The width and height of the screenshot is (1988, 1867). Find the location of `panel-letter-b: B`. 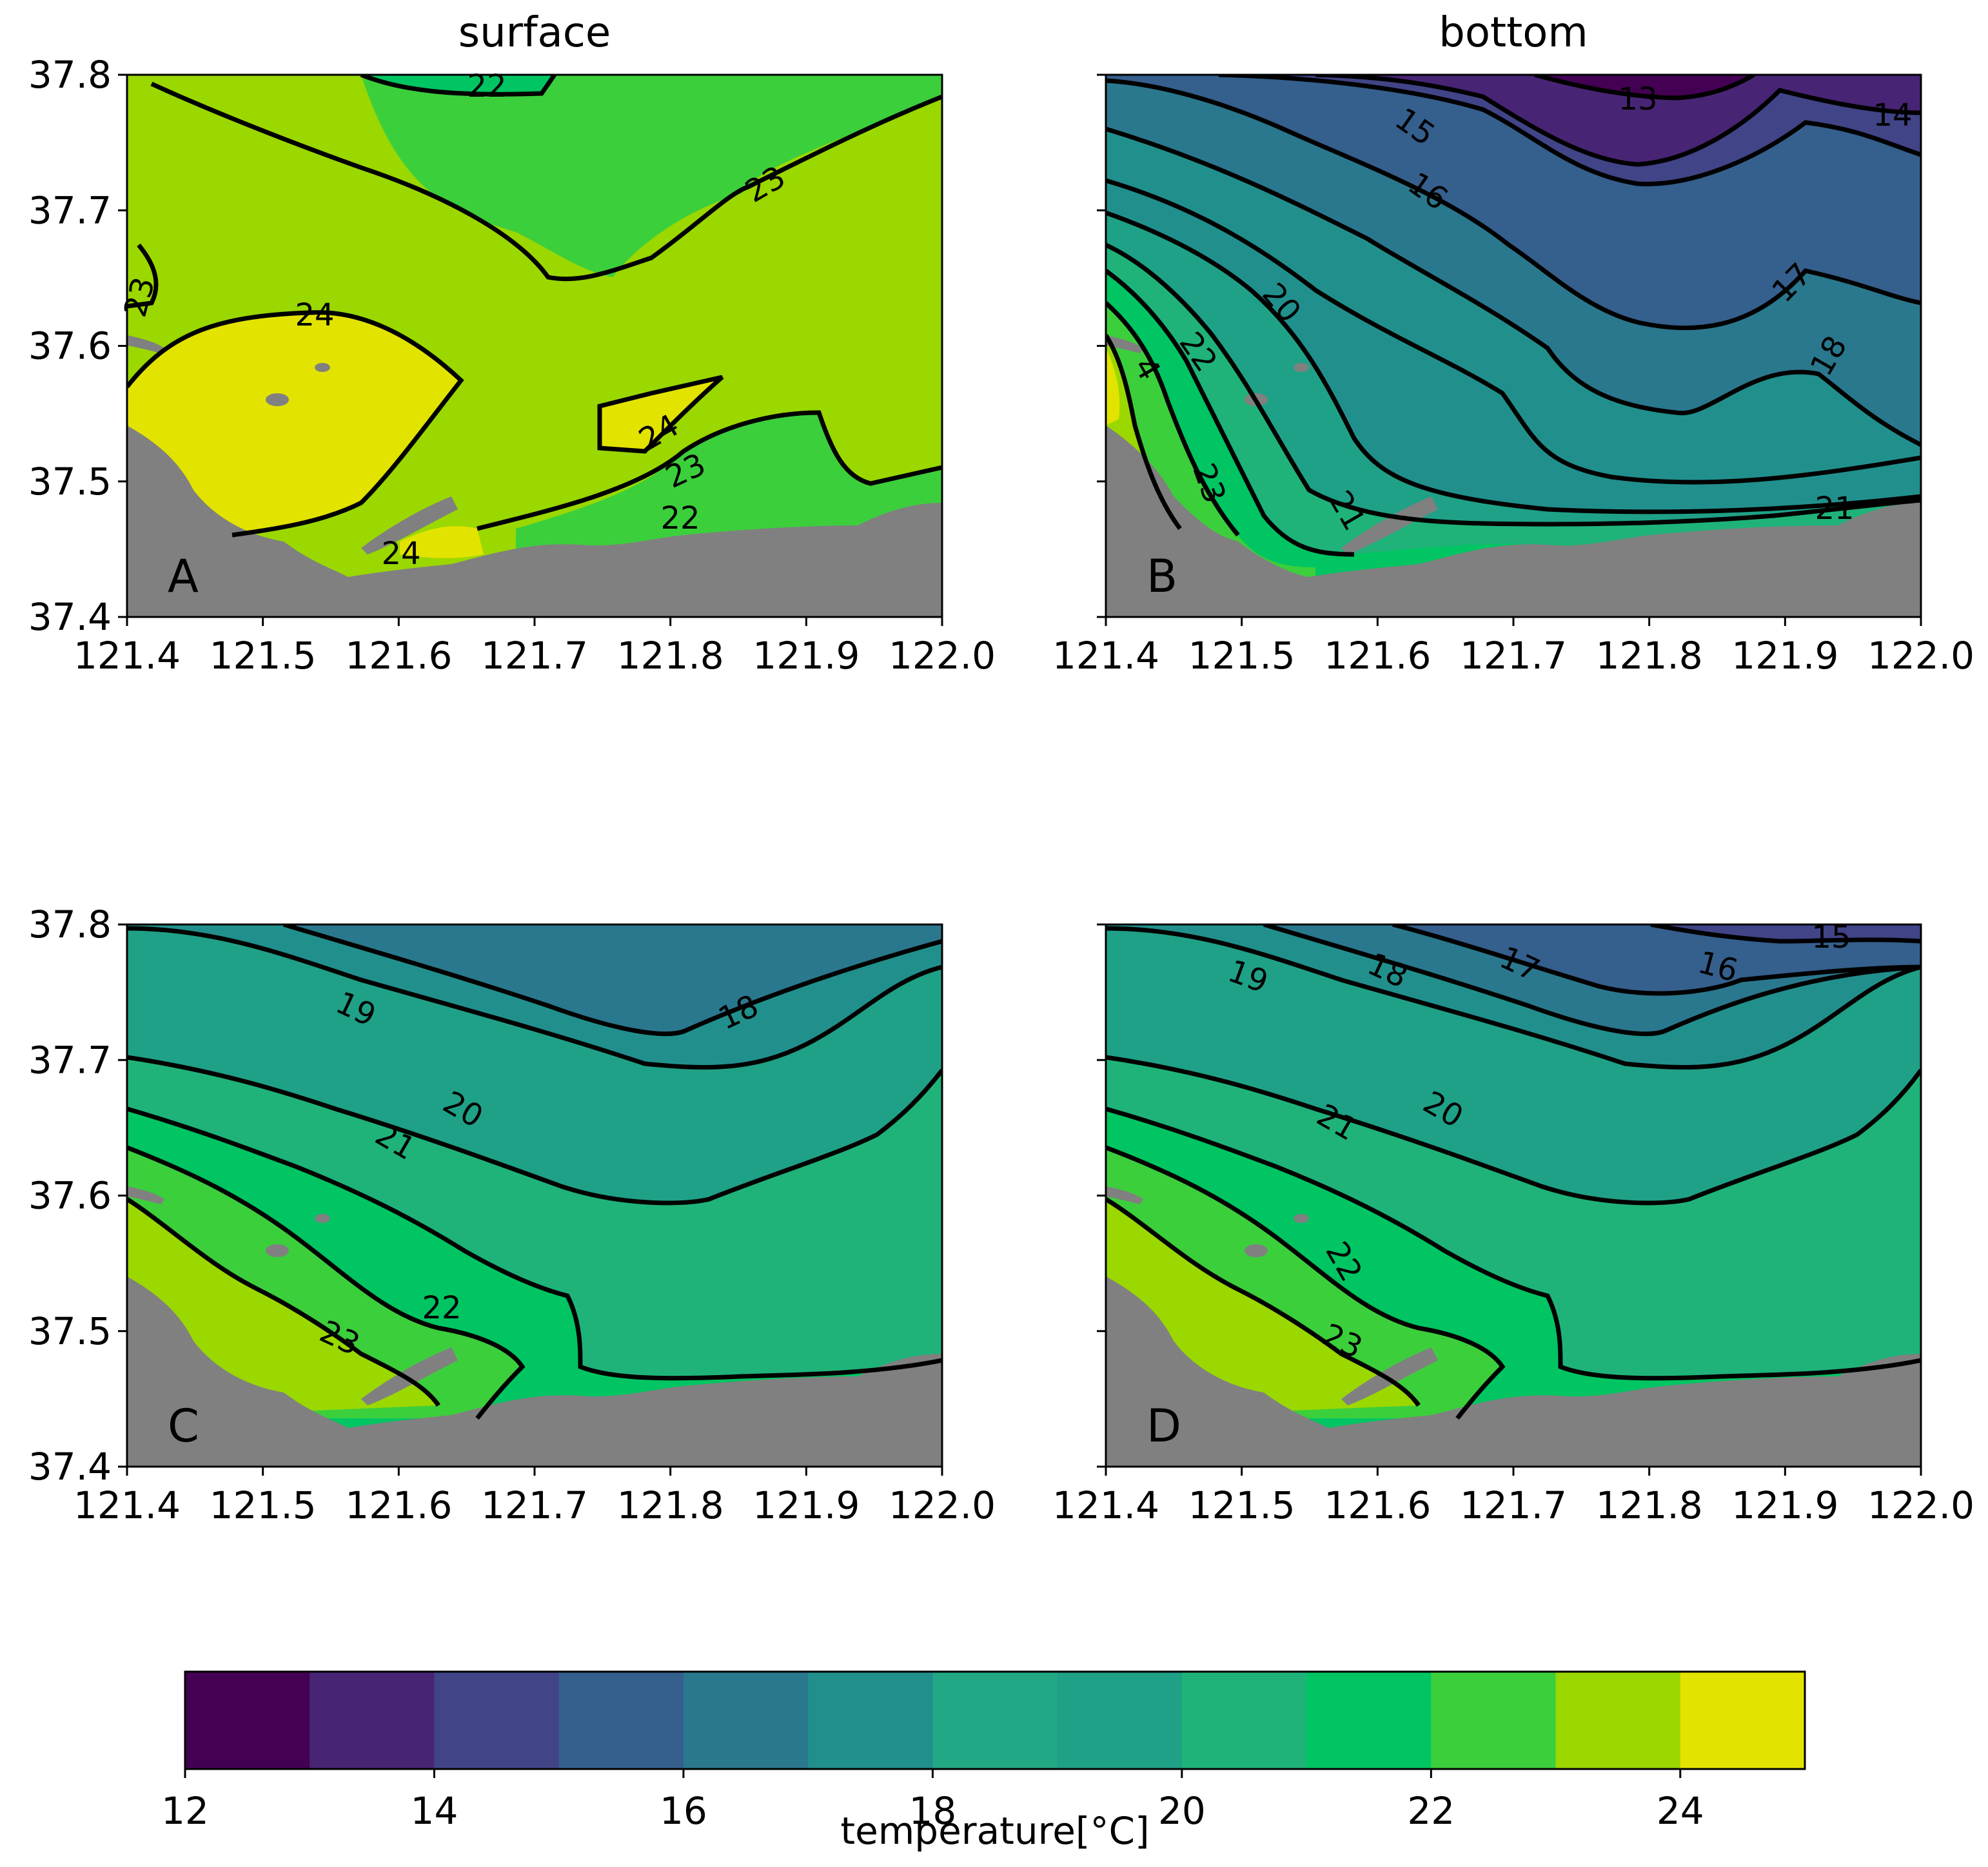

panel-letter-b: B is located at coordinates (1162, 576).